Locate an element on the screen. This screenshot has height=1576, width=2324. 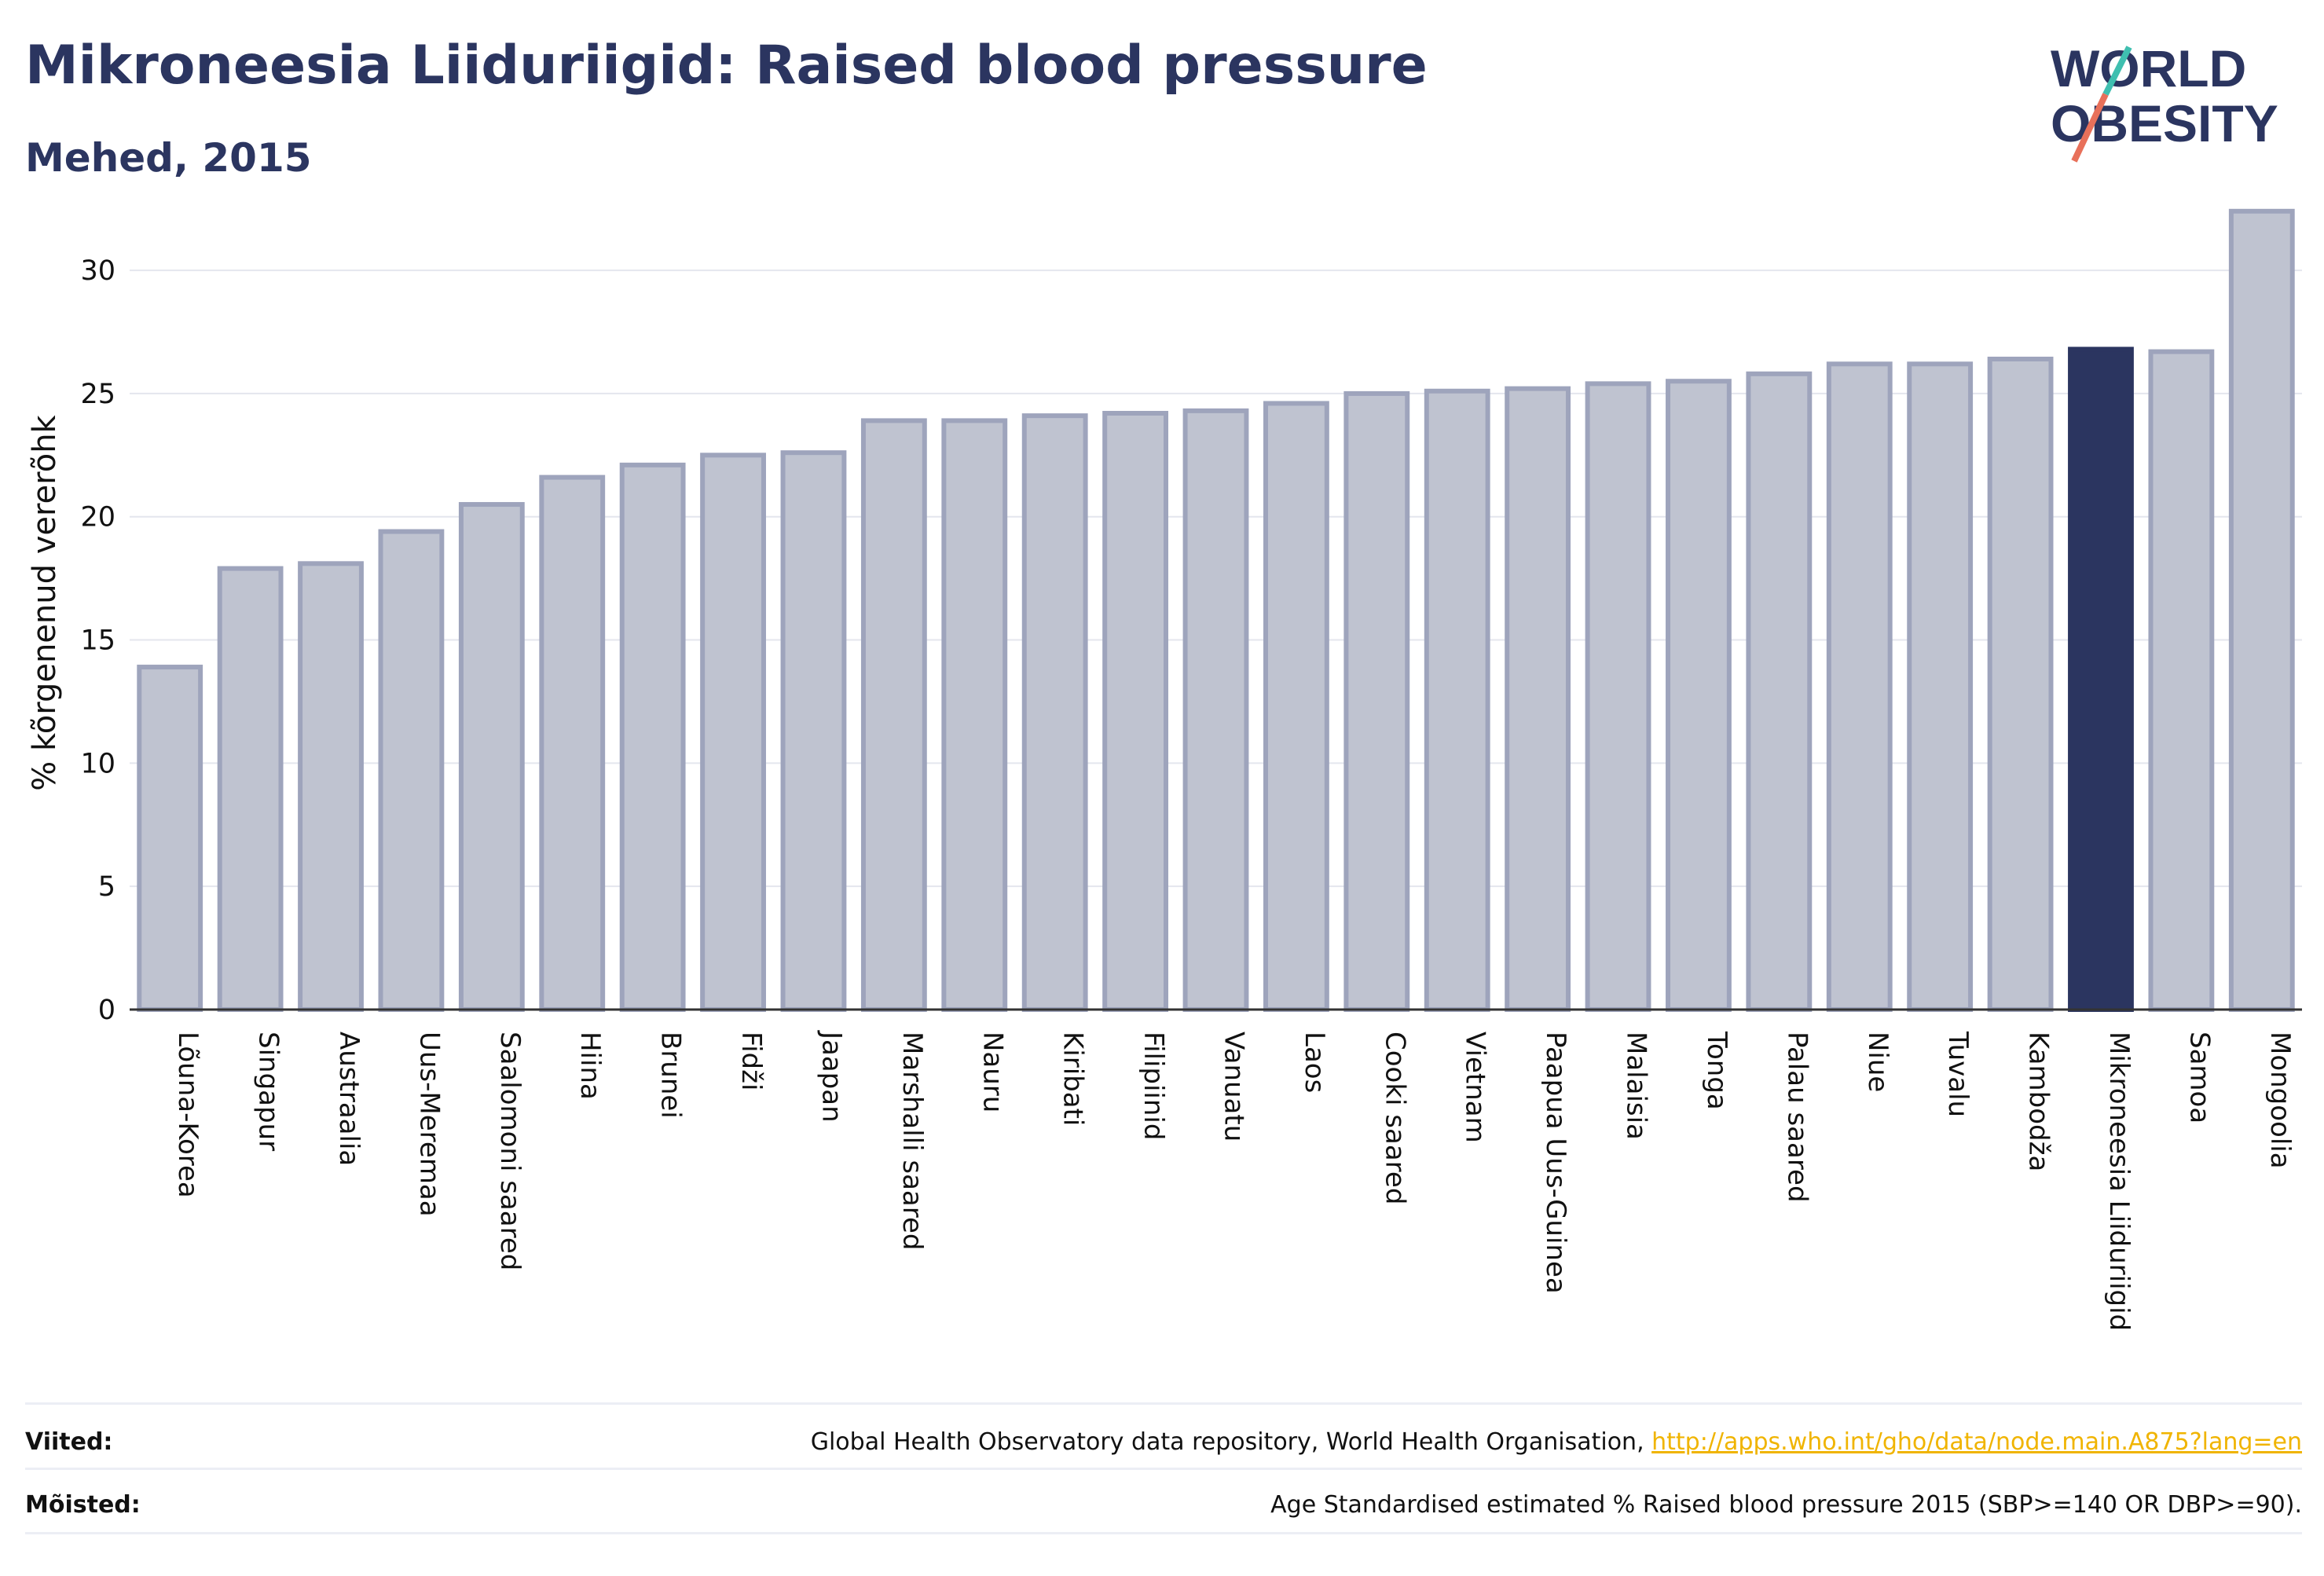
x-tick-label: Brunei is located at coordinates (671, 1075).